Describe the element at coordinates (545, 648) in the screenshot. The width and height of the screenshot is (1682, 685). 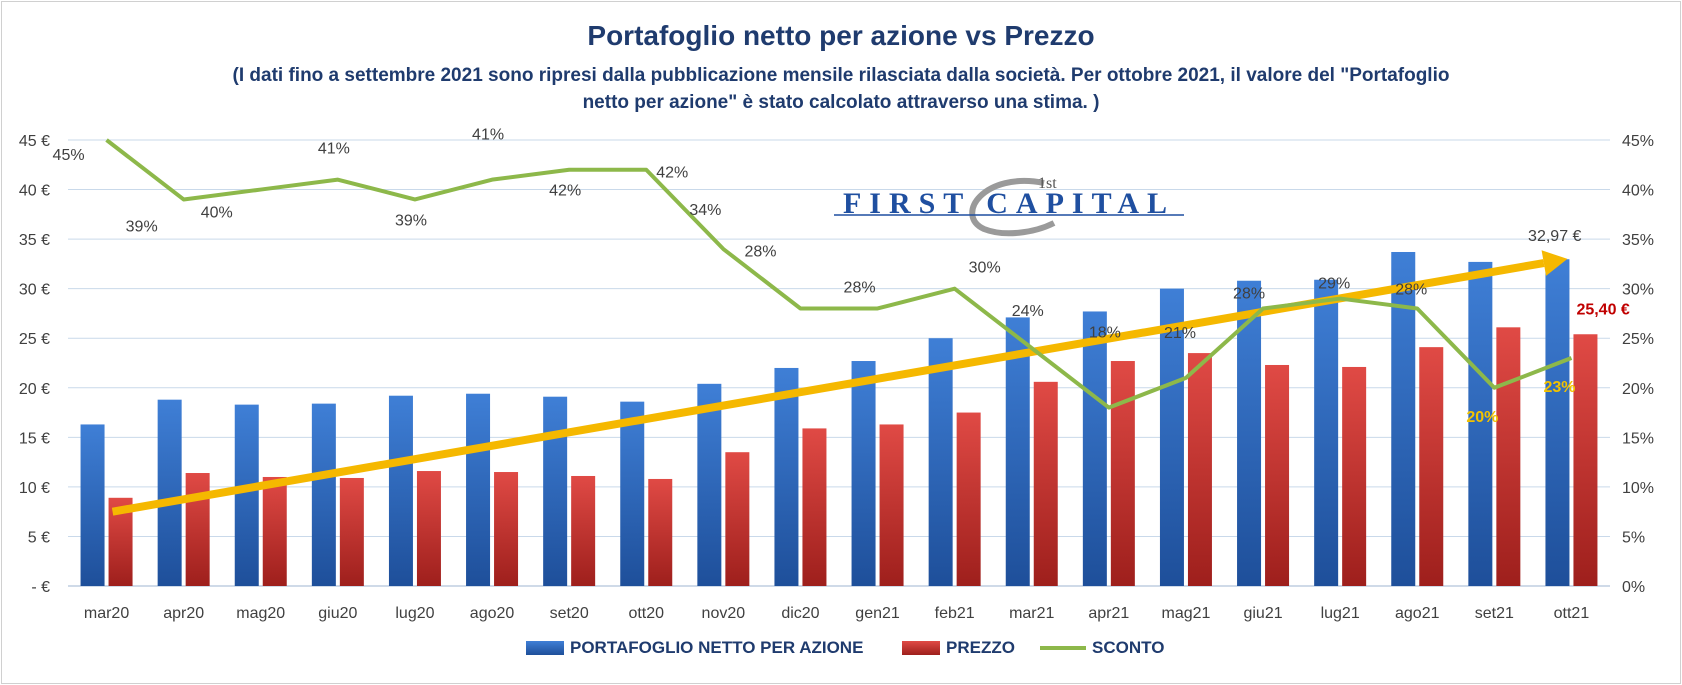
I see `legend-swatch-portafoglio` at that location.